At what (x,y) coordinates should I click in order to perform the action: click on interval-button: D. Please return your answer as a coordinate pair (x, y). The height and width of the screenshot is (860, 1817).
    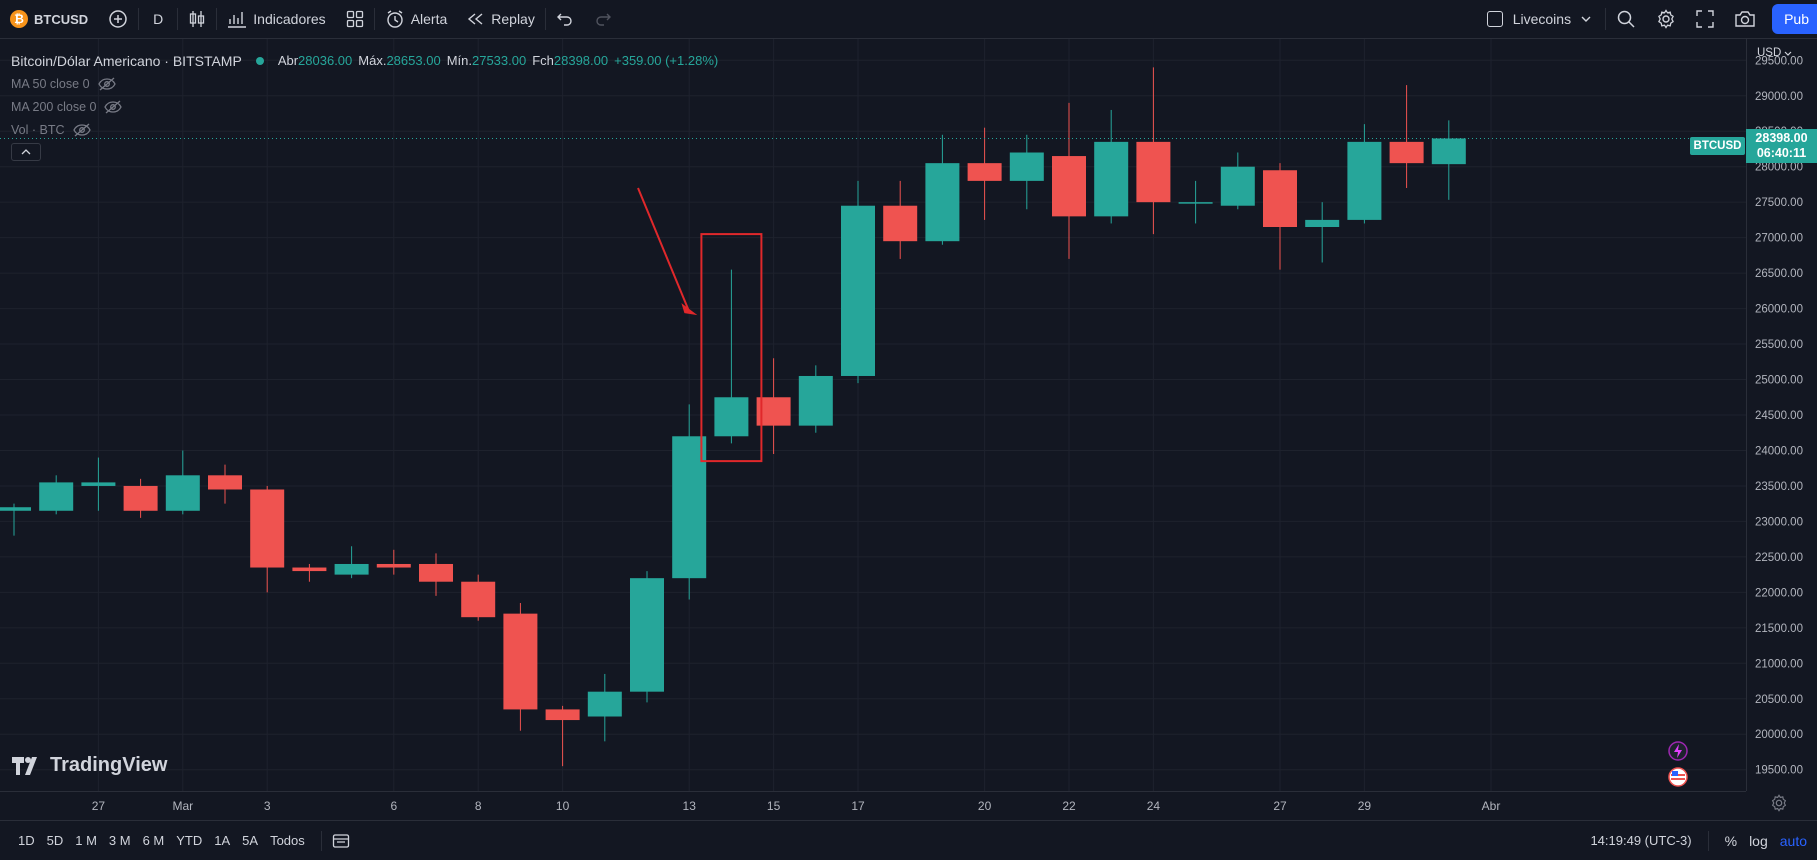
    Looking at the image, I should click on (158, 19).